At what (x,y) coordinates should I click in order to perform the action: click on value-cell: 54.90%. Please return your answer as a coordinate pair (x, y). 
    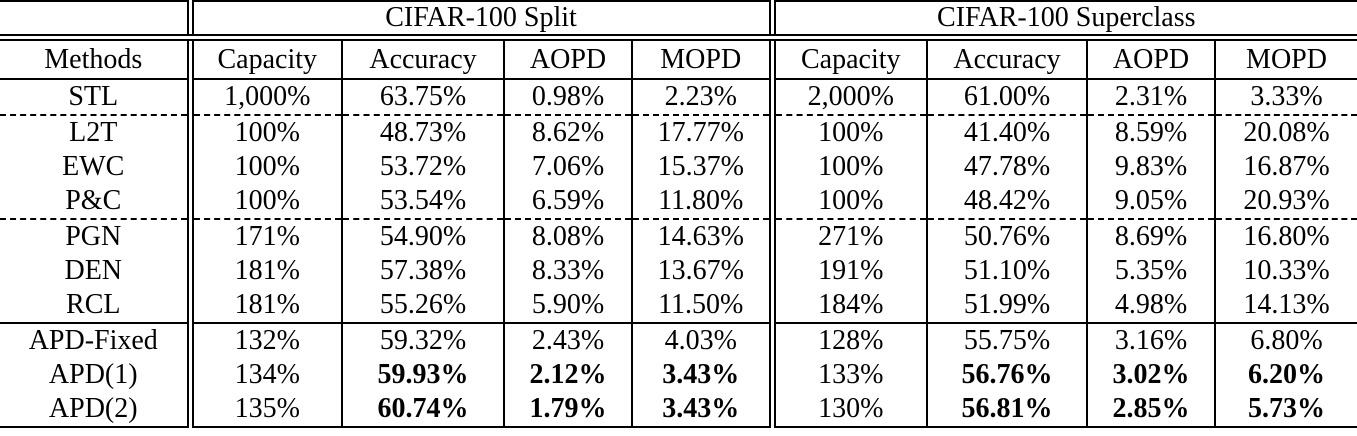
    Looking at the image, I should click on (422, 236).